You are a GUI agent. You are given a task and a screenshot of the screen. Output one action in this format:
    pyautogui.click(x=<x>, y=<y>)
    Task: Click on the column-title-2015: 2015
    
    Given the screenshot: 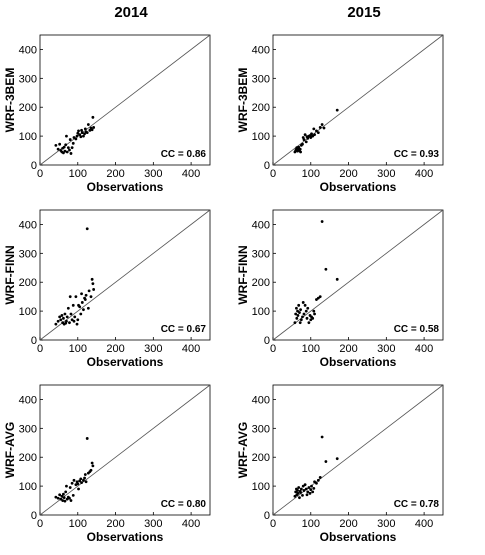 What is the action you would take?
    pyautogui.click(x=363, y=12)
    